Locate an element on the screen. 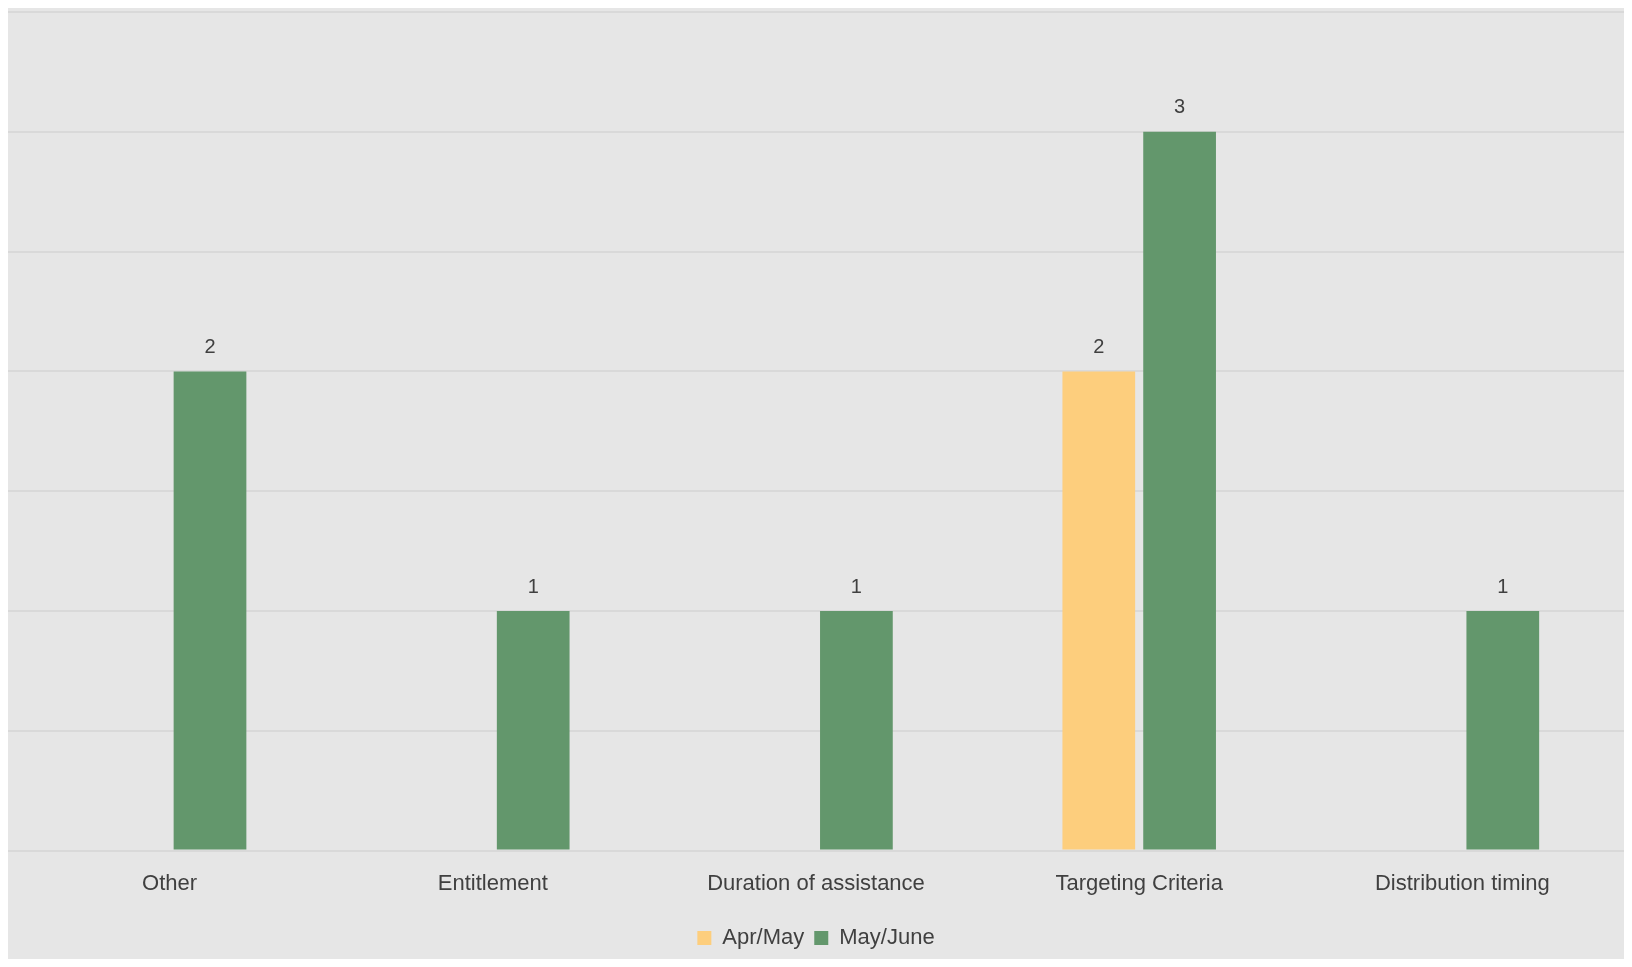  x-tick-label: Duration of assistance is located at coordinates (816, 882).